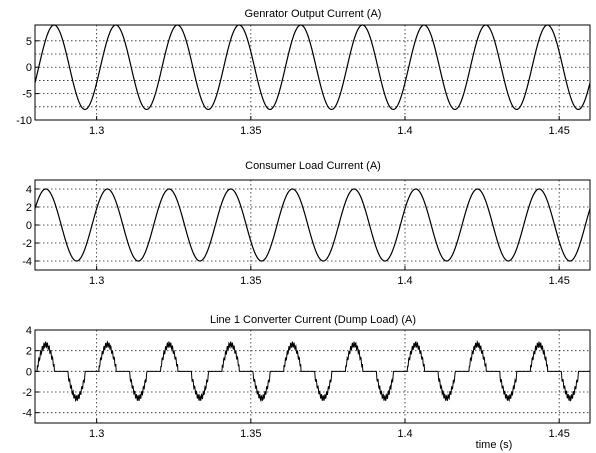  Describe the element at coordinates (313, 14) in the screenshot. I see `chart-title: Genrator Output Current (A)` at that location.